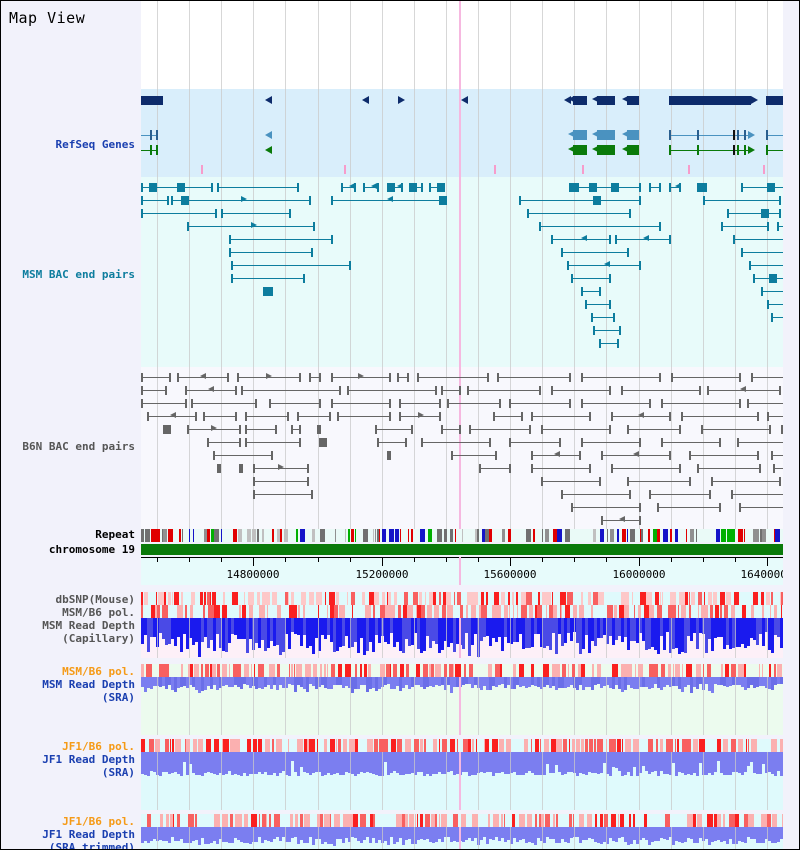 The height and width of the screenshot is (850, 800). Describe the element at coordinates (462, 611) in the screenshot. I see `track-msm-b6-pol-capillary` at that location.